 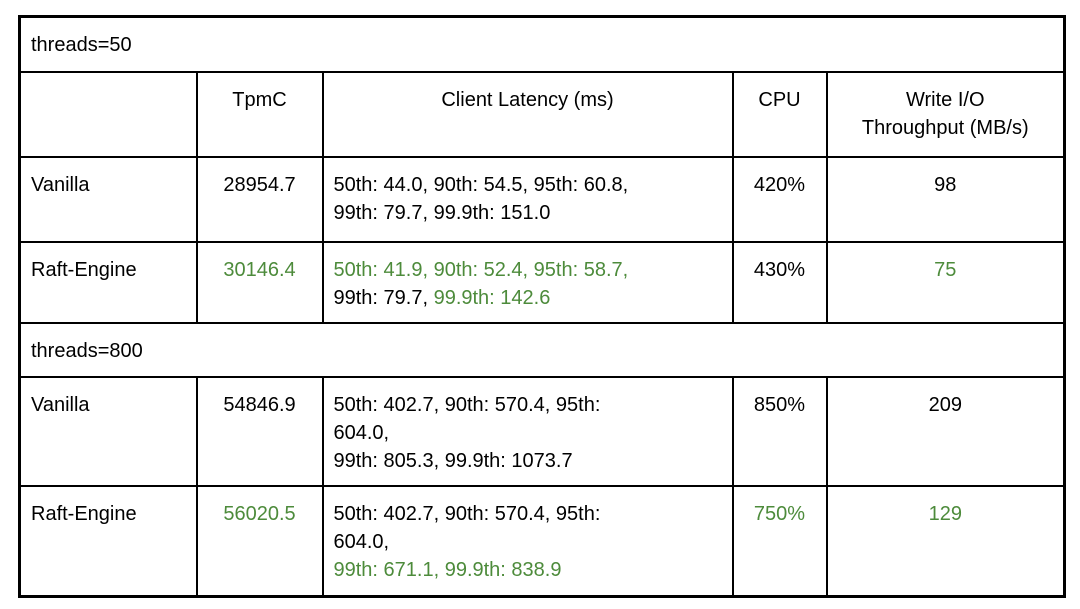 What do you see at coordinates (945, 114) in the screenshot?
I see `column-header-write-io-throughput: Write I/O Throughput (MB/s)` at bounding box center [945, 114].